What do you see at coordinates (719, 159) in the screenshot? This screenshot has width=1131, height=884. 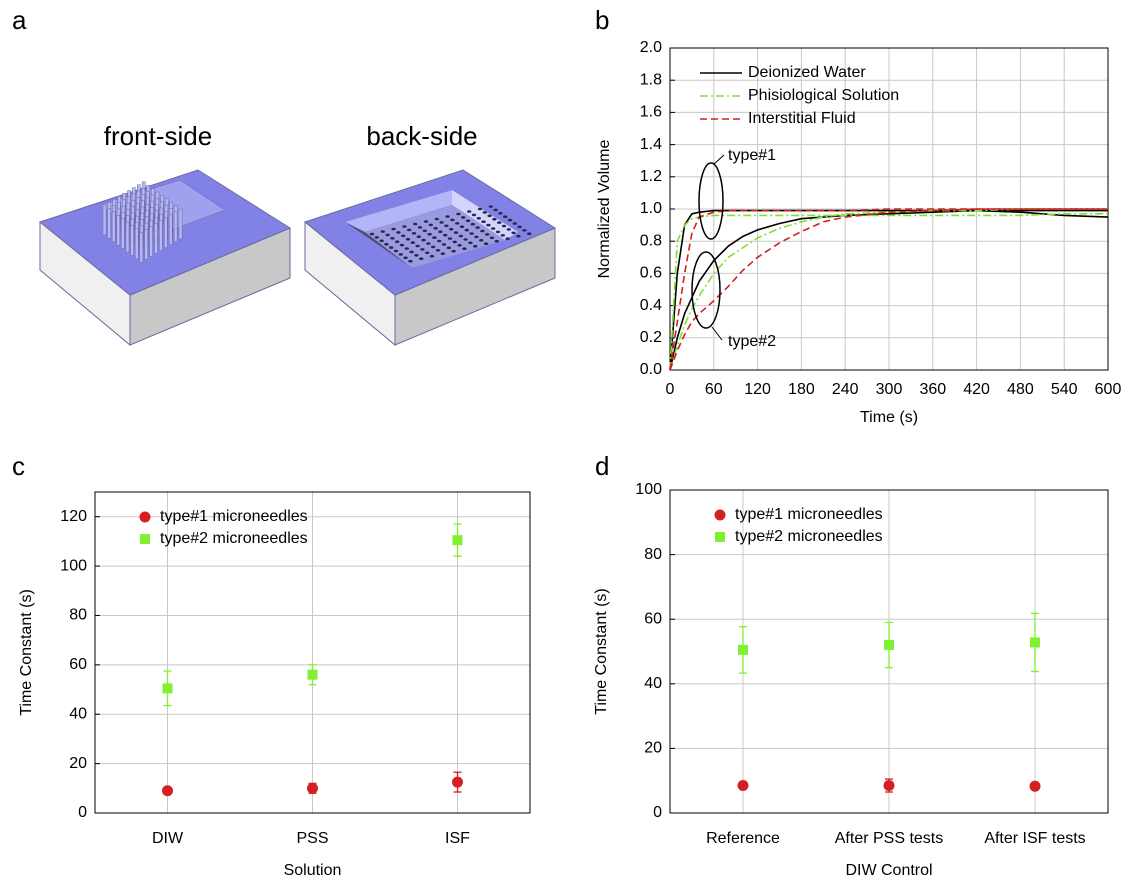 I see `annotation-pointer` at bounding box center [719, 159].